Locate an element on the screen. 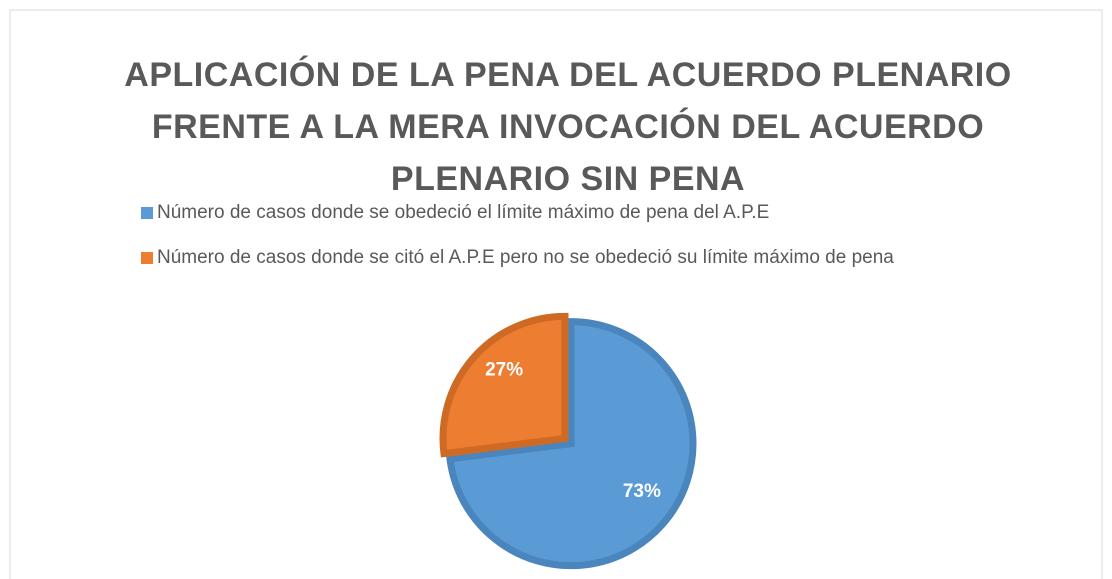 The height and width of the screenshot is (579, 1112). data-label: 73% is located at coordinates (642, 491).